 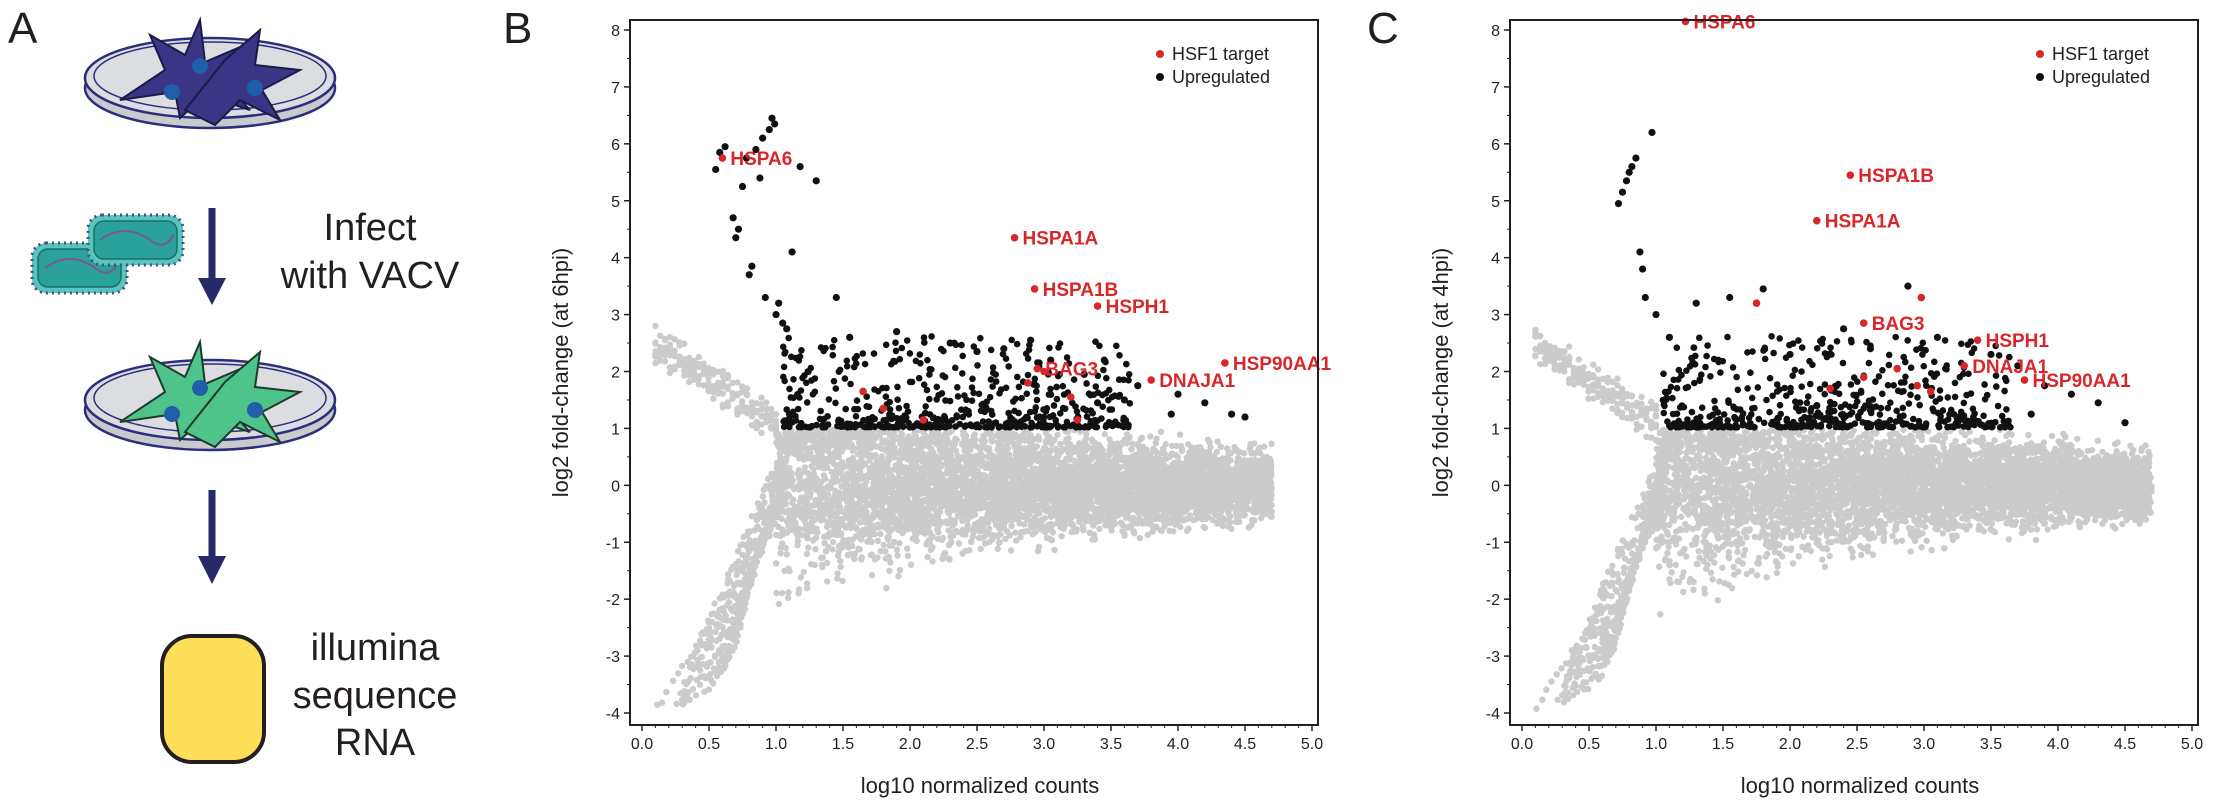 I want to click on panel-letter-c: C, so click(x=1383, y=28).